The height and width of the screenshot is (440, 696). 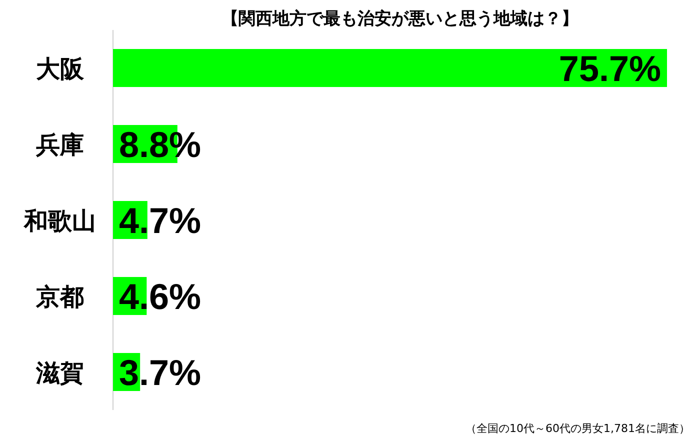 What do you see at coordinates (400, 19) in the screenshot?
I see `chart-title: 【関西地方で最も治安が悪いと思う地域は？】` at bounding box center [400, 19].